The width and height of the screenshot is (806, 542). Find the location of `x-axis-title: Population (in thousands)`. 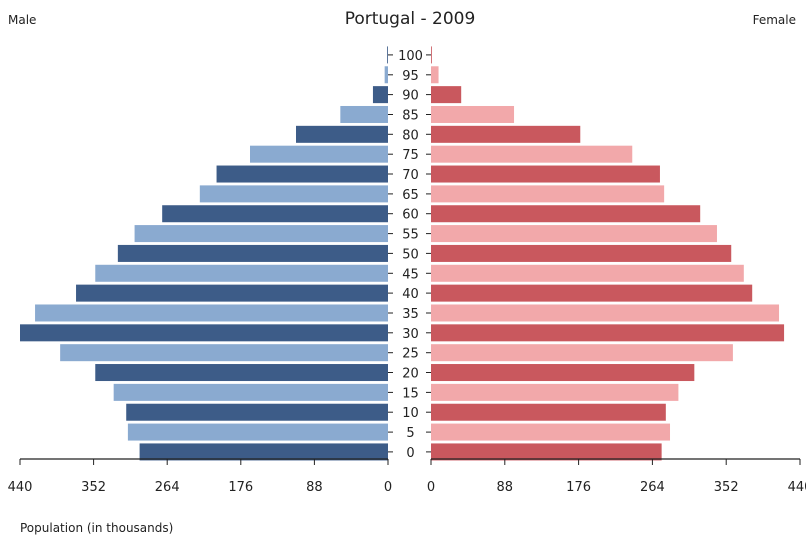

x-axis-title: Population (in thousands) is located at coordinates (96, 528).